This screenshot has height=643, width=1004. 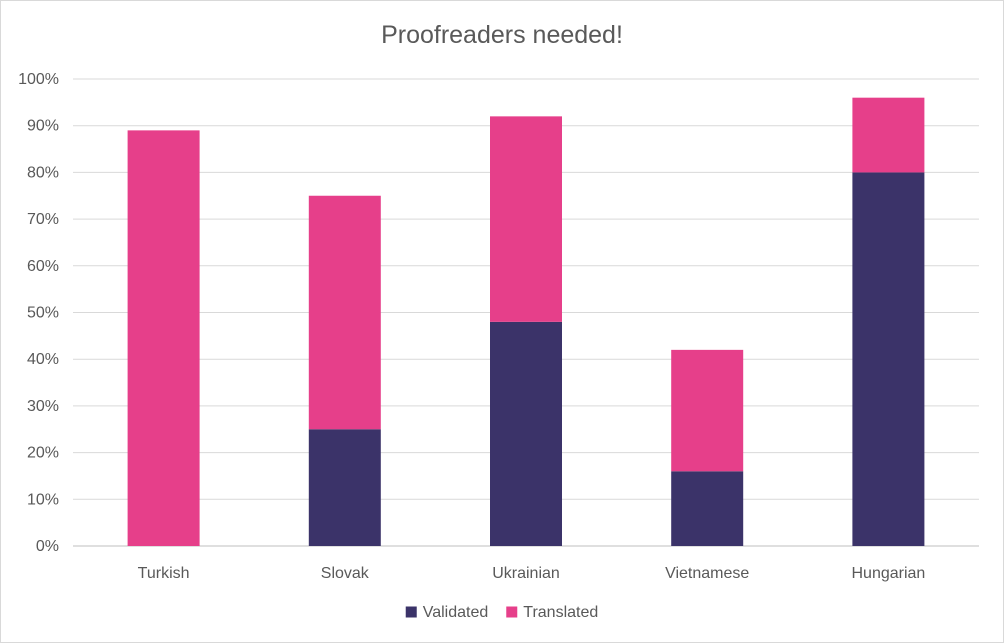 What do you see at coordinates (411, 612) in the screenshot?
I see `legend-swatch-validated` at bounding box center [411, 612].